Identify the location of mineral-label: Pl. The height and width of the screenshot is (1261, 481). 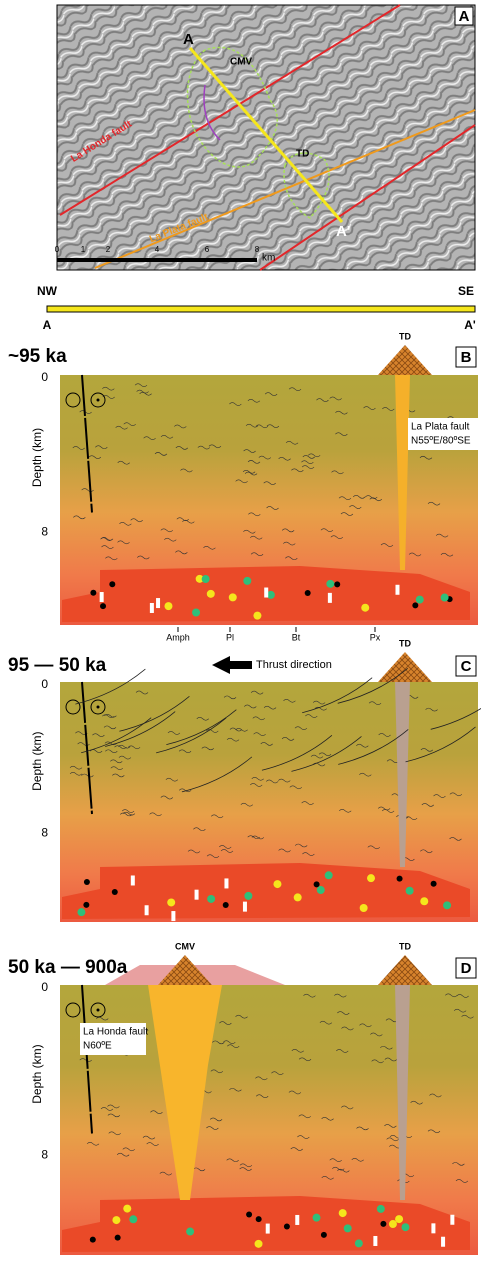
(230, 637).